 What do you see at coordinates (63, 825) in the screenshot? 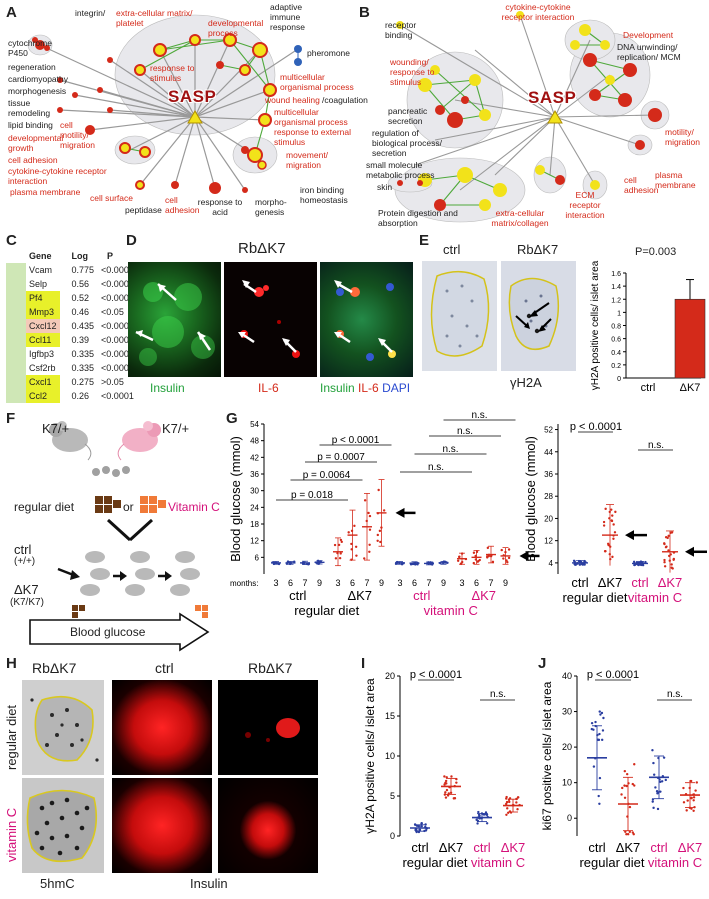
I see `h-image-5hmc-vitc` at bounding box center [63, 825].